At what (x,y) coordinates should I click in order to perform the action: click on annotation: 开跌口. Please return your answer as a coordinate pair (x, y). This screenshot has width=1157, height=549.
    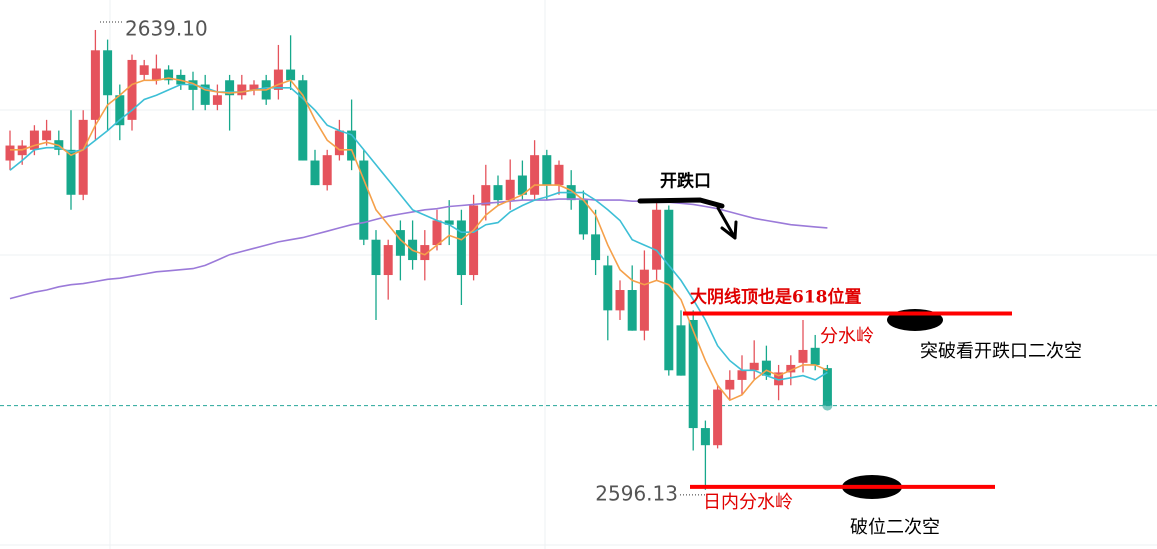
    Looking at the image, I should click on (685, 182).